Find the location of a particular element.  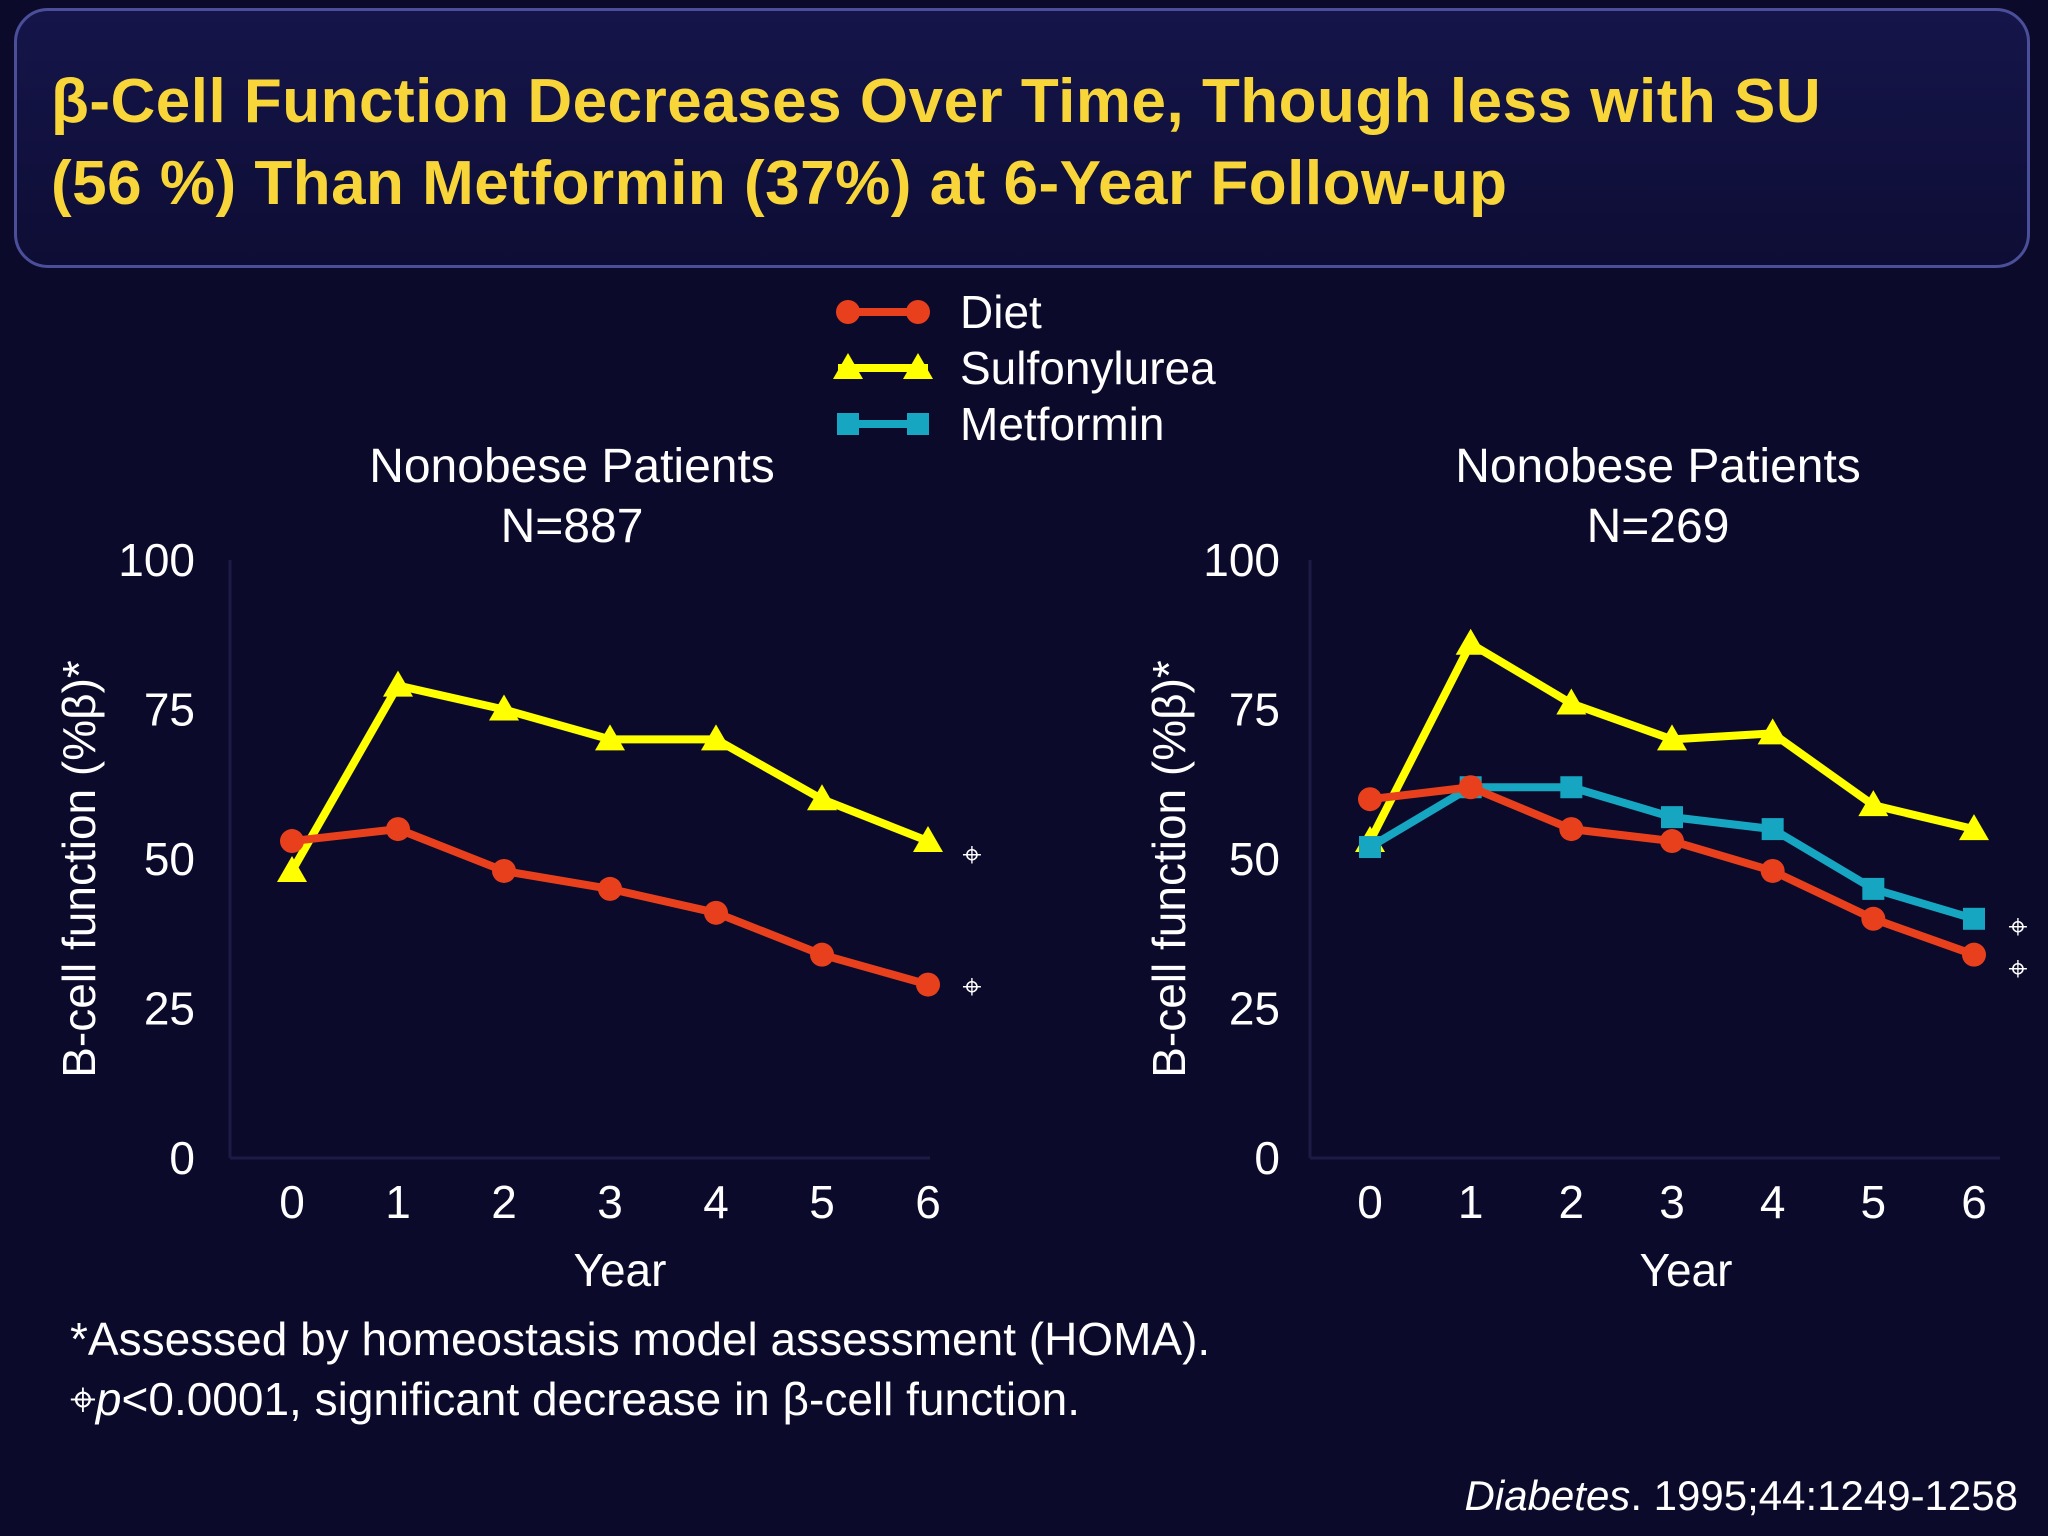

chart-subtitle: N=887 is located at coordinates (572, 526).